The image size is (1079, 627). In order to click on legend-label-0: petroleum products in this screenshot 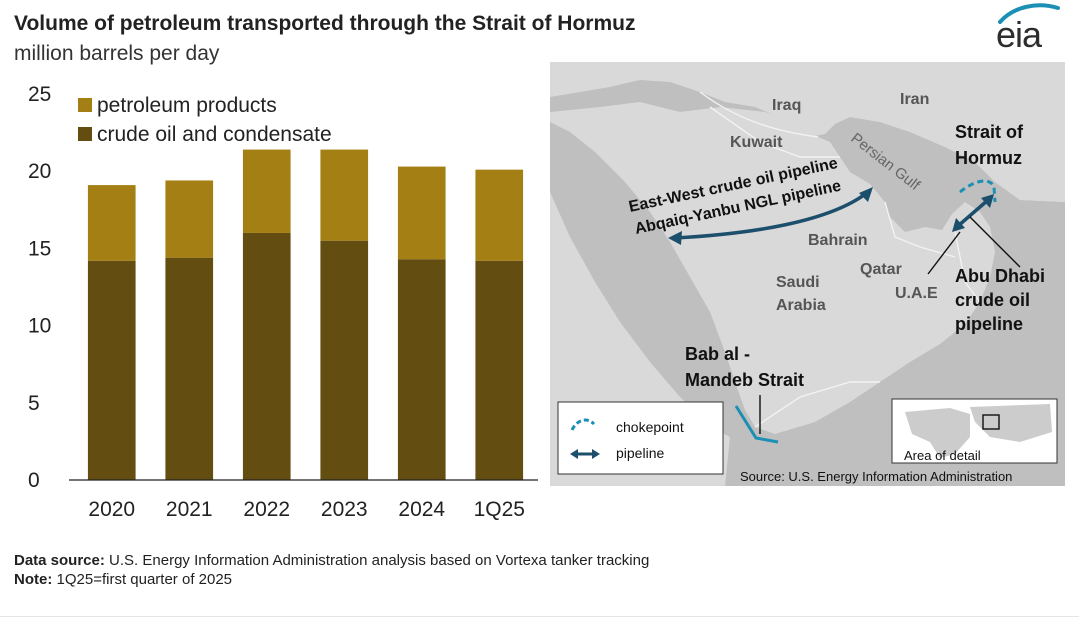, I will do `click(187, 105)`.